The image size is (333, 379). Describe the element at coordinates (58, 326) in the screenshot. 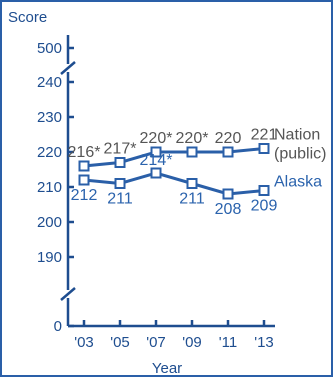

I see `y-tick-zero-label: 0` at that location.